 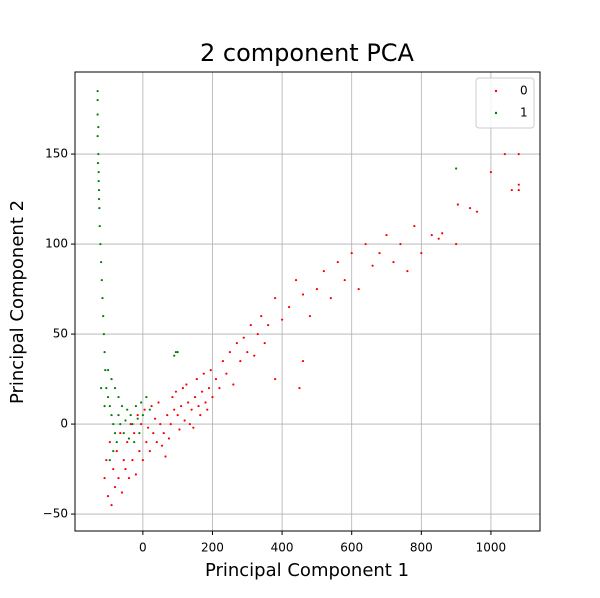 I want to click on y-tick-label: −50, so click(x=55, y=514).